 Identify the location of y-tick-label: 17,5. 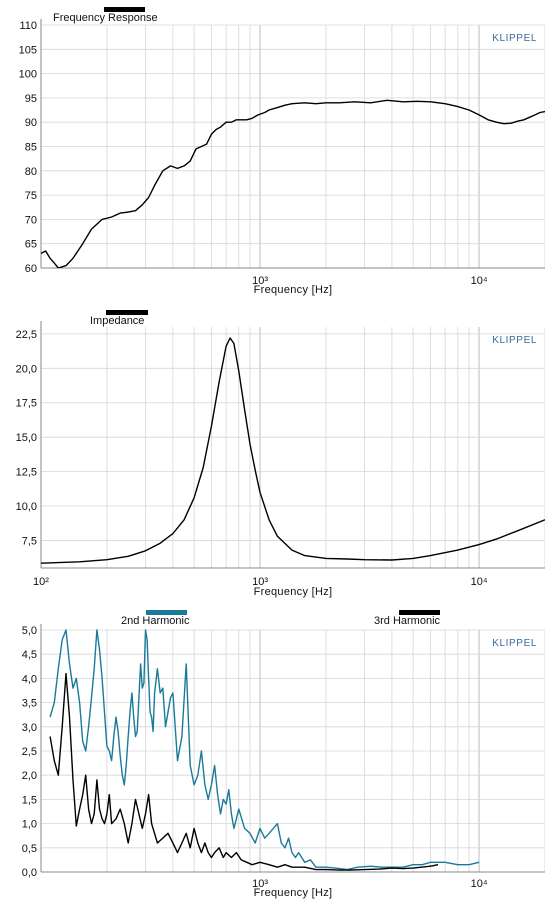
(26, 404).